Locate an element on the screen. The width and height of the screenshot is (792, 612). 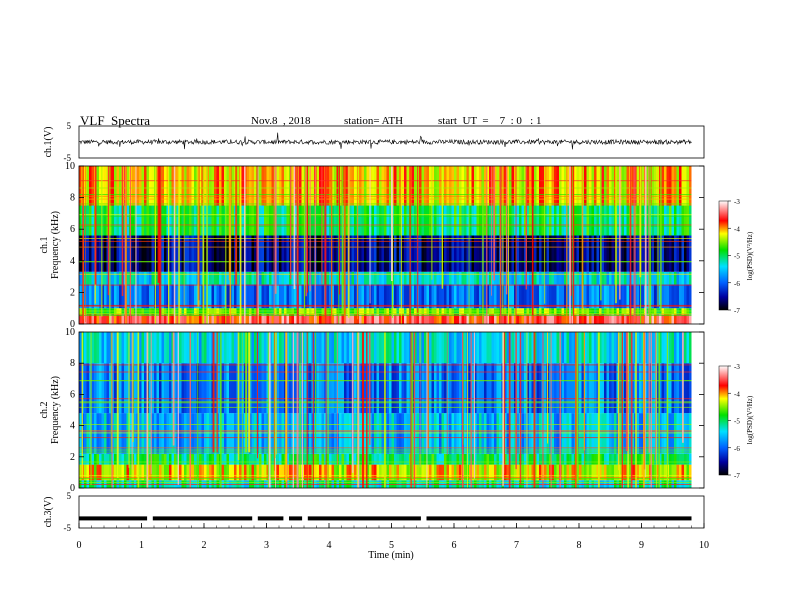
waveform-tick-label: 5 is located at coordinates (69, 126).